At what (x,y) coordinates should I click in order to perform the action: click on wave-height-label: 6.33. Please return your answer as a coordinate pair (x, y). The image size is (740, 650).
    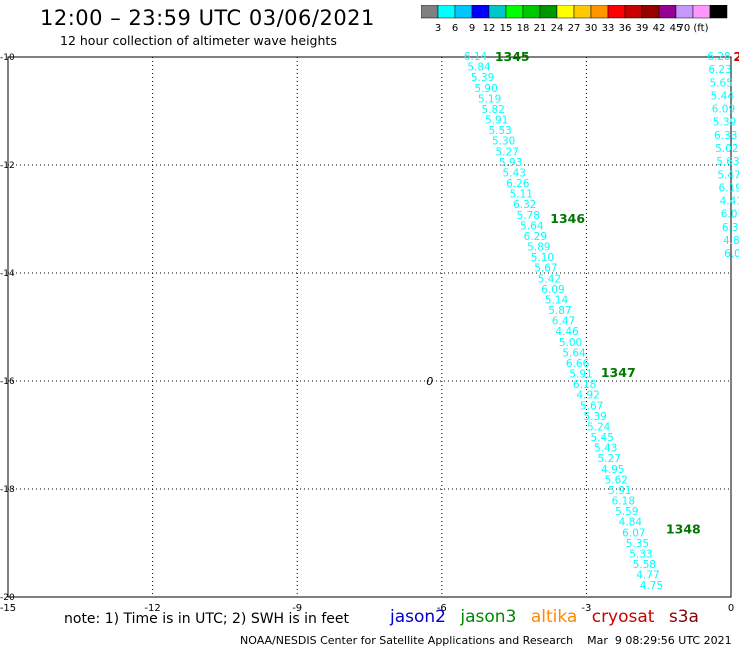
    Looking at the image, I should click on (725, 136).